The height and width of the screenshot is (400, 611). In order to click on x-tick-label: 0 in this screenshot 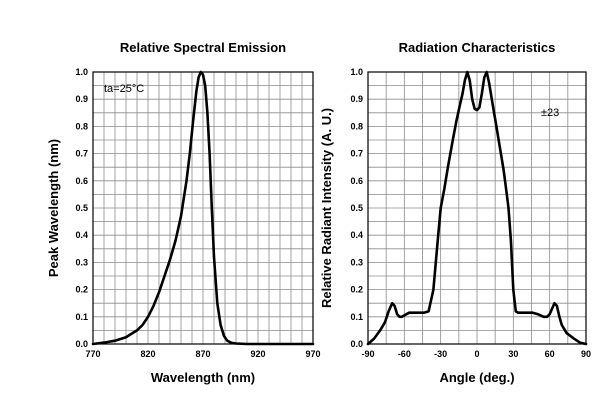, I will do `click(476, 354)`.